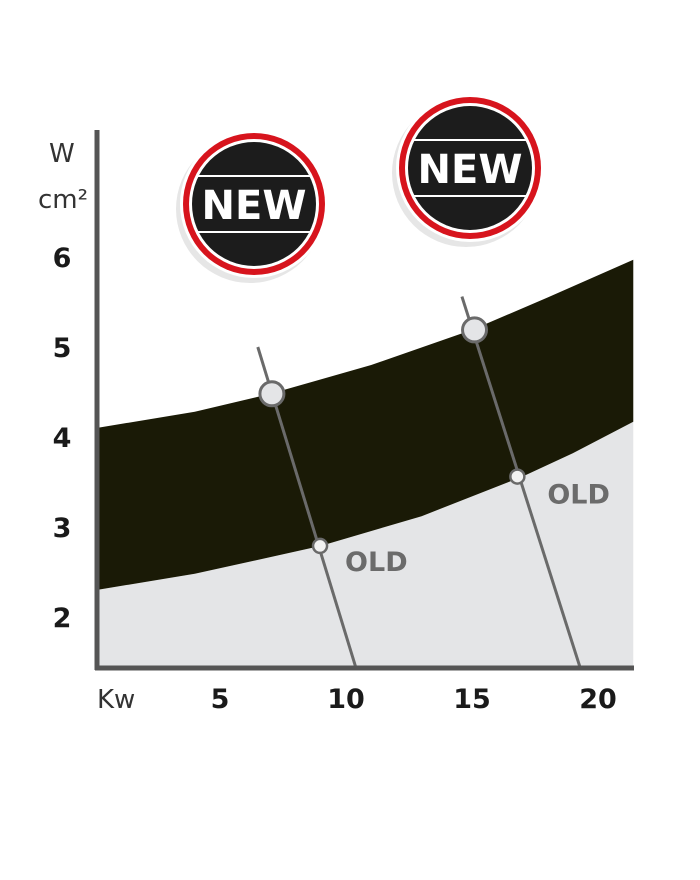 This screenshot has height=880, width=700. What do you see at coordinates (598, 699) in the screenshot?
I see `x-tick-label: 20` at bounding box center [598, 699].